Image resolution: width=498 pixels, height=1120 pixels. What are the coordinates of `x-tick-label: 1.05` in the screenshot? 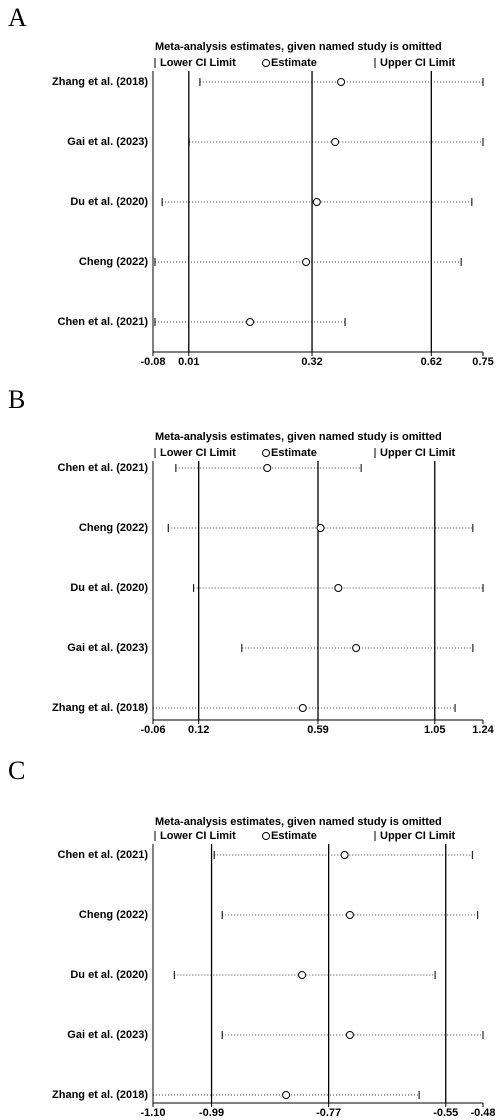 It's located at (434, 730).